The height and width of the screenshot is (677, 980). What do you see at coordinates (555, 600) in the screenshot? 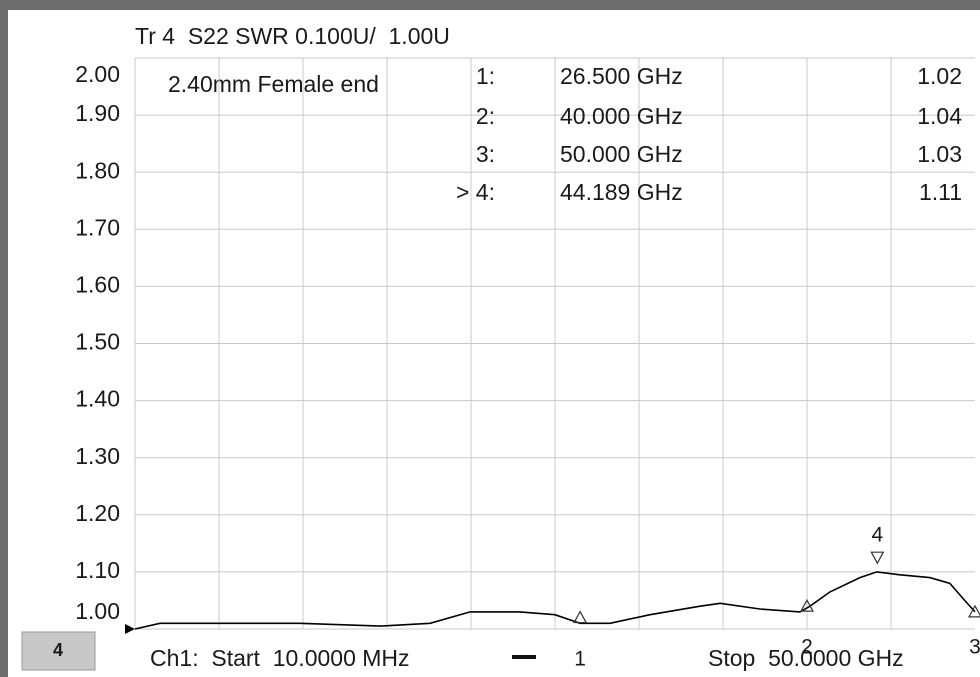
I see `trace` at bounding box center [555, 600].